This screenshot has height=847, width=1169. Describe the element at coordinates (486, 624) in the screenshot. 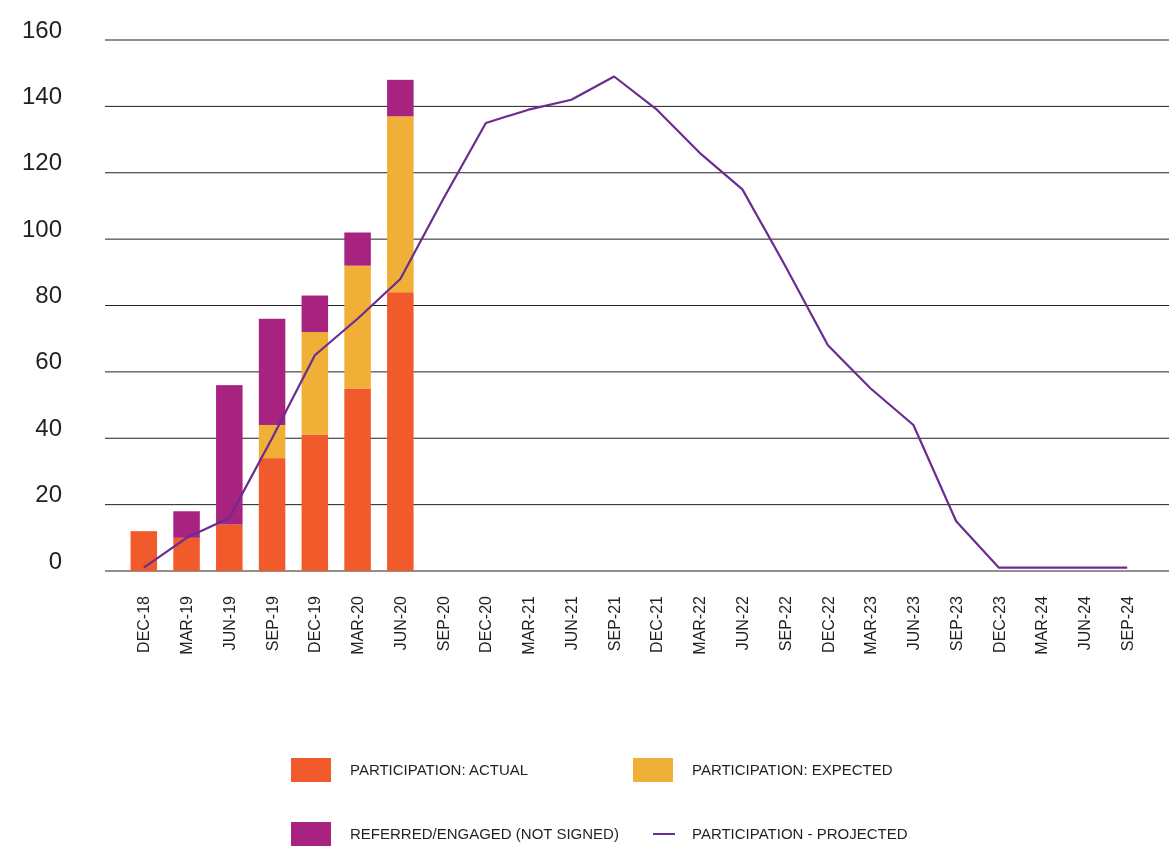

I see `x-tick-label: DEC-20` at that location.